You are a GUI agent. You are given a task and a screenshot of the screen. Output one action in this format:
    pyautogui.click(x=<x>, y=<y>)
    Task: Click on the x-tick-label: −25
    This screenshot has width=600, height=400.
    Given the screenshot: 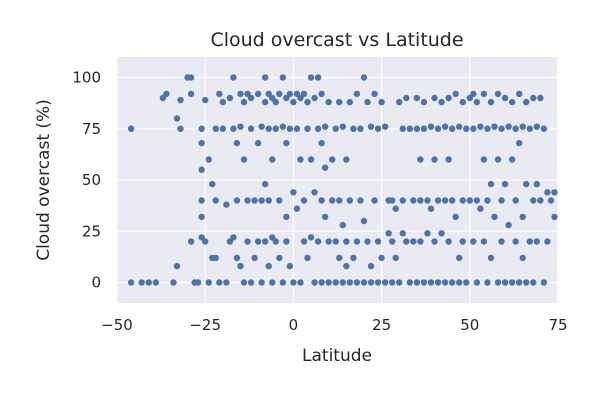 What is the action you would take?
    pyautogui.click(x=205, y=325)
    